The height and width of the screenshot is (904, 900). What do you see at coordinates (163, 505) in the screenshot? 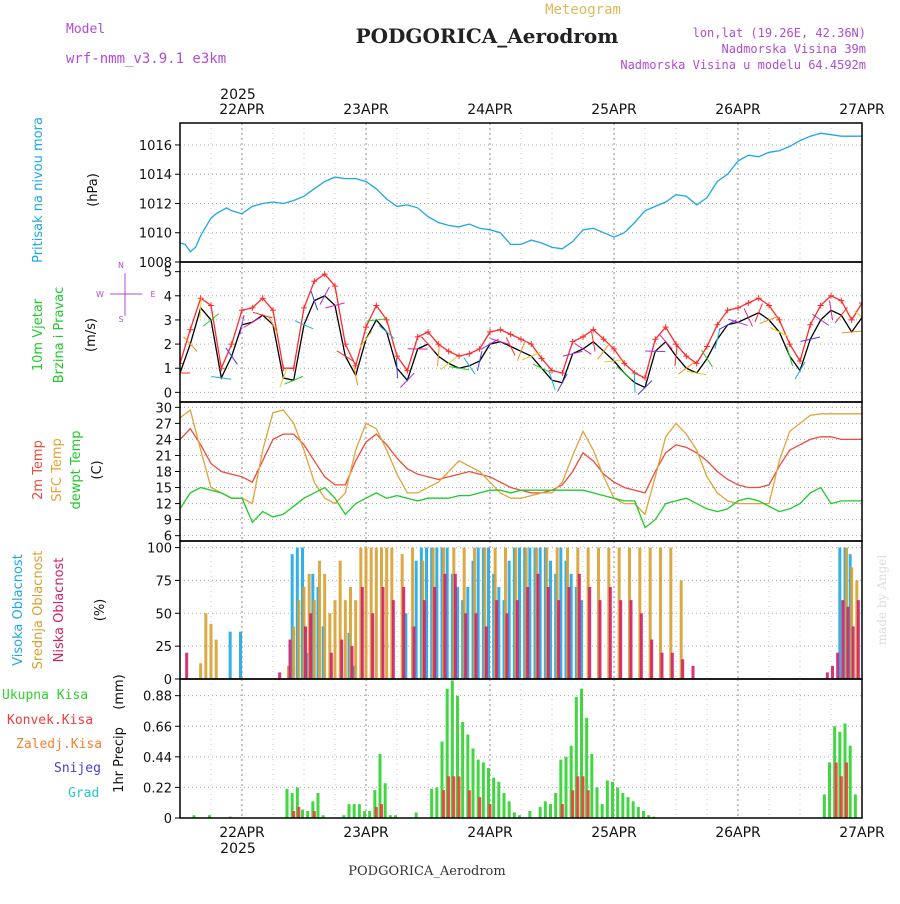
I see `y-tick-label: 12` at bounding box center [163, 505].